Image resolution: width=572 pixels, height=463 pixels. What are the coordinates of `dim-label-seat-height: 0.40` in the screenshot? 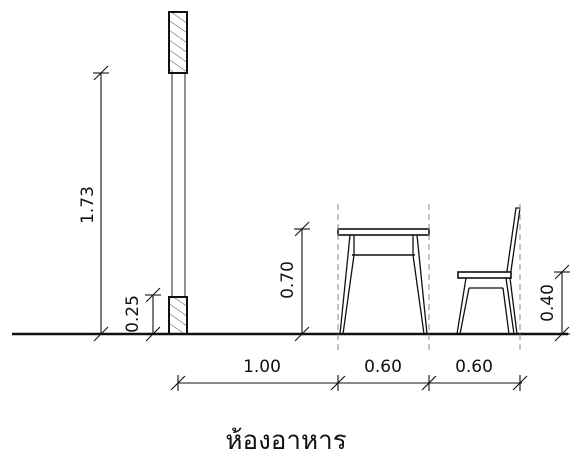 It's located at (548, 303).